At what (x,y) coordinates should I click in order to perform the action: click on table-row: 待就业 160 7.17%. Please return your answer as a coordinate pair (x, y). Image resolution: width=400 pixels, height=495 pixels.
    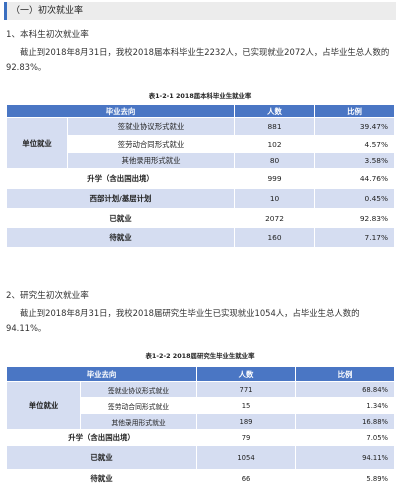
    Looking at the image, I should click on (200, 237).